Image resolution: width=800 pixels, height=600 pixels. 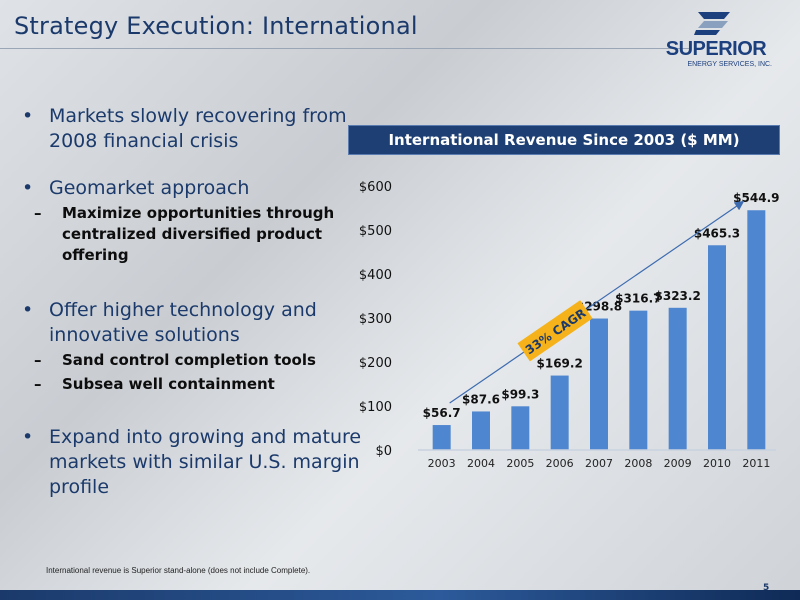 I want to click on x-tick-label: 2007, so click(x=599, y=463).